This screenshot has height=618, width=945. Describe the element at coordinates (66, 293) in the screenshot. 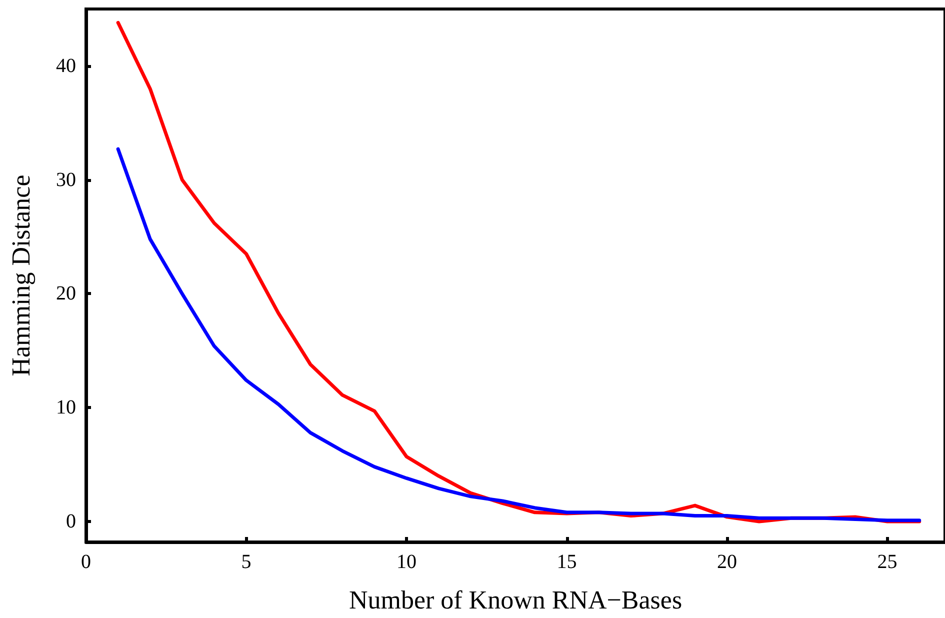

I see `y-tick-label: 20` at that location.